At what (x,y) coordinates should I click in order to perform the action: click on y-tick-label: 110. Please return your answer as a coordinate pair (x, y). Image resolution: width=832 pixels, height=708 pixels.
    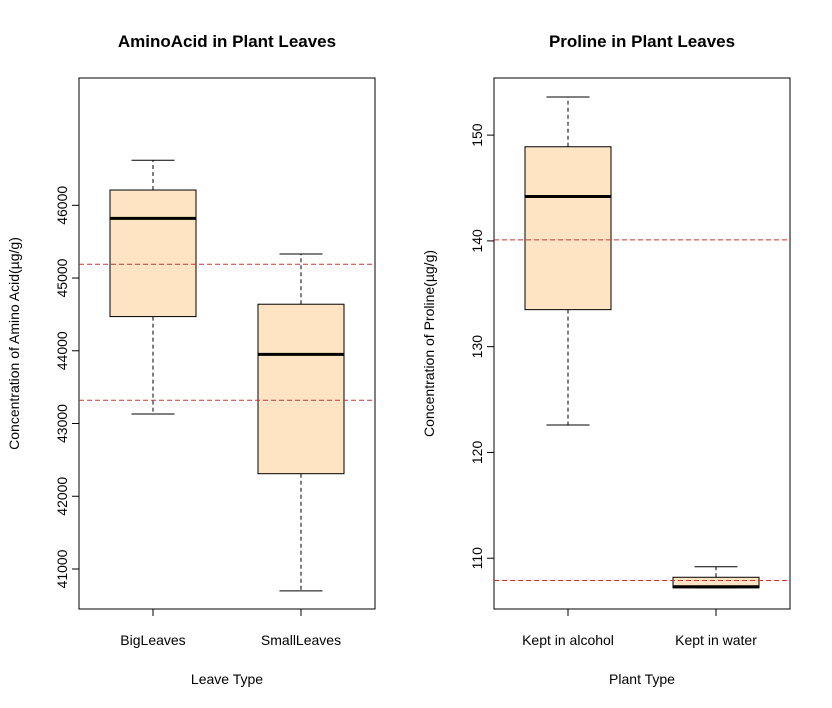
    Looking at the image, I should click on (477, 558).